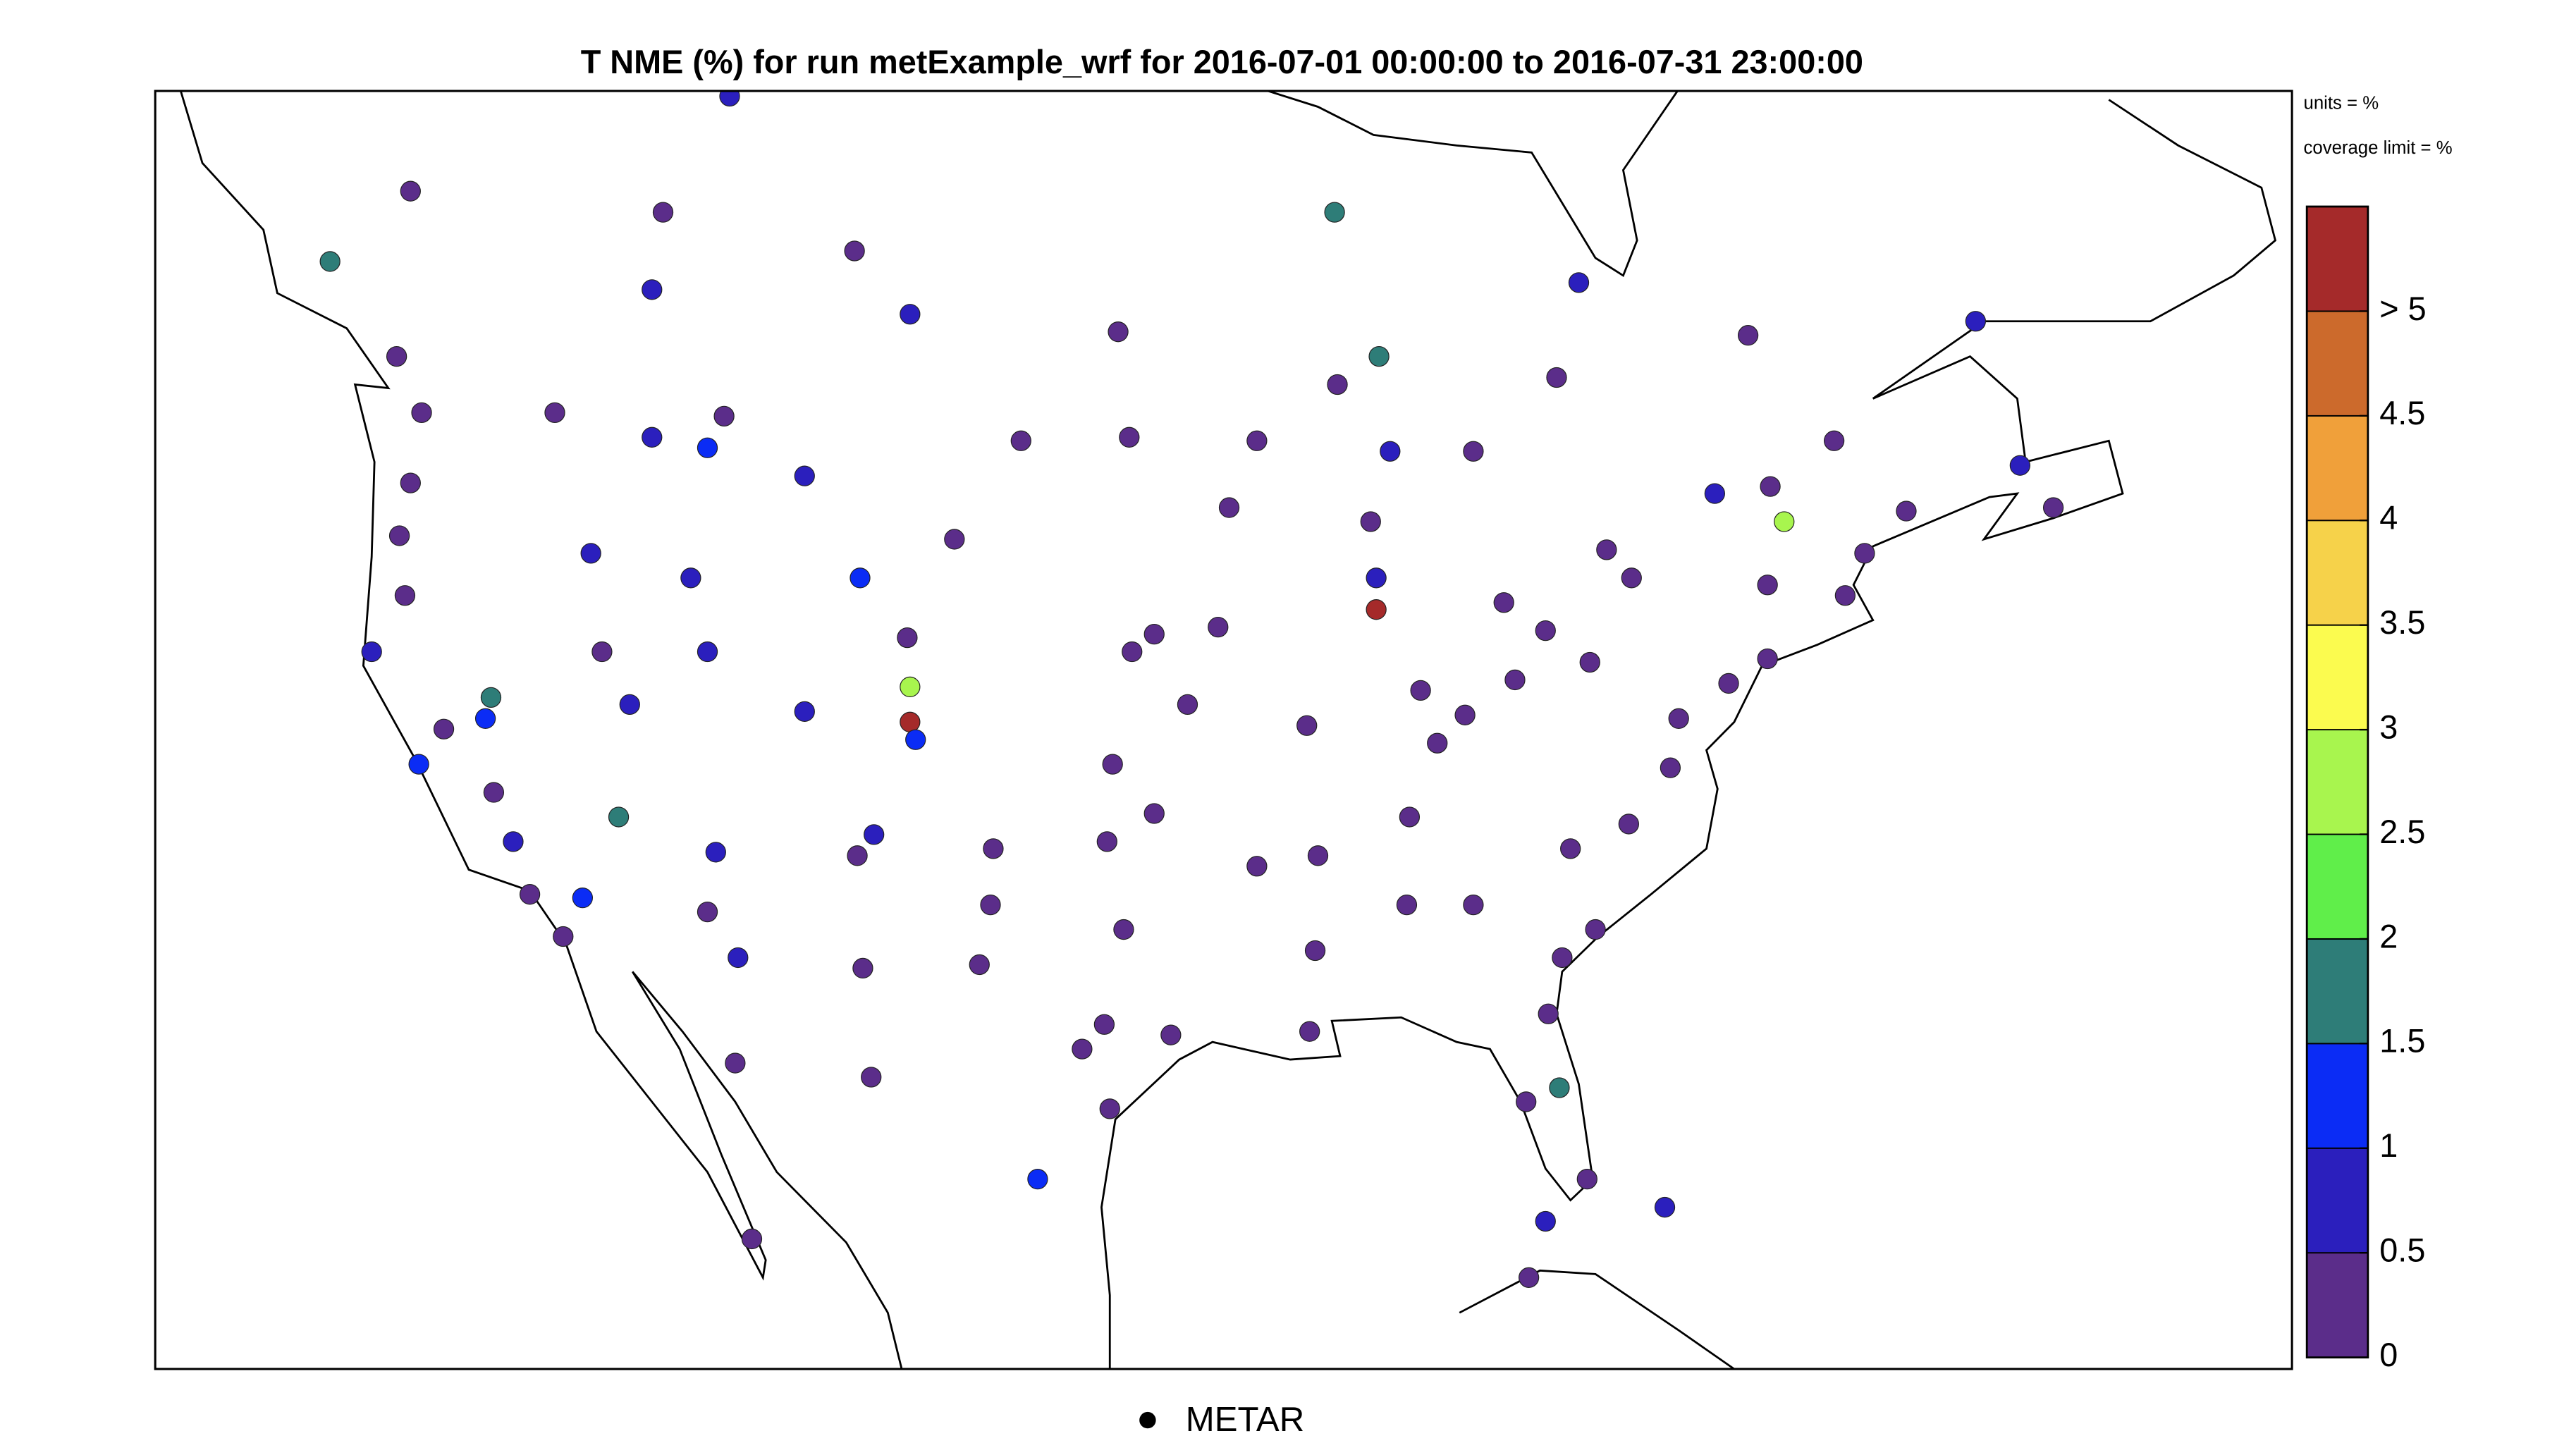 The height and width of the screenshot is (1455, 2576). What do you see at coordinates (2402, 413) in the screenshot?
I see `colorbar-tick-label: 4.5` at bounding box center [2402, 413].